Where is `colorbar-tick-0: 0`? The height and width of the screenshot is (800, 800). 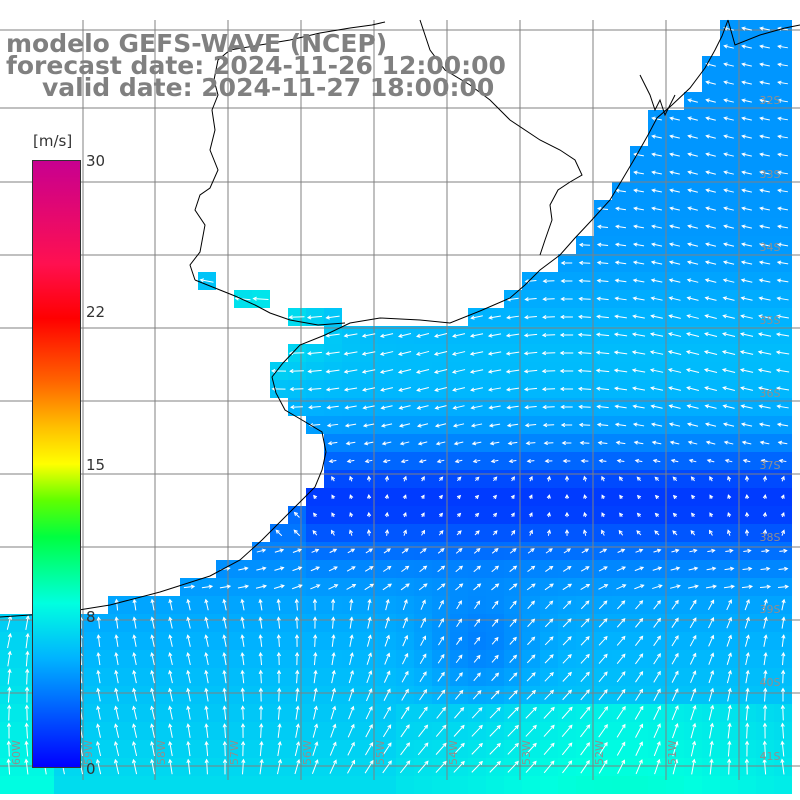
colorbar-tick-0: 0 is located at coordinates (91, 769).